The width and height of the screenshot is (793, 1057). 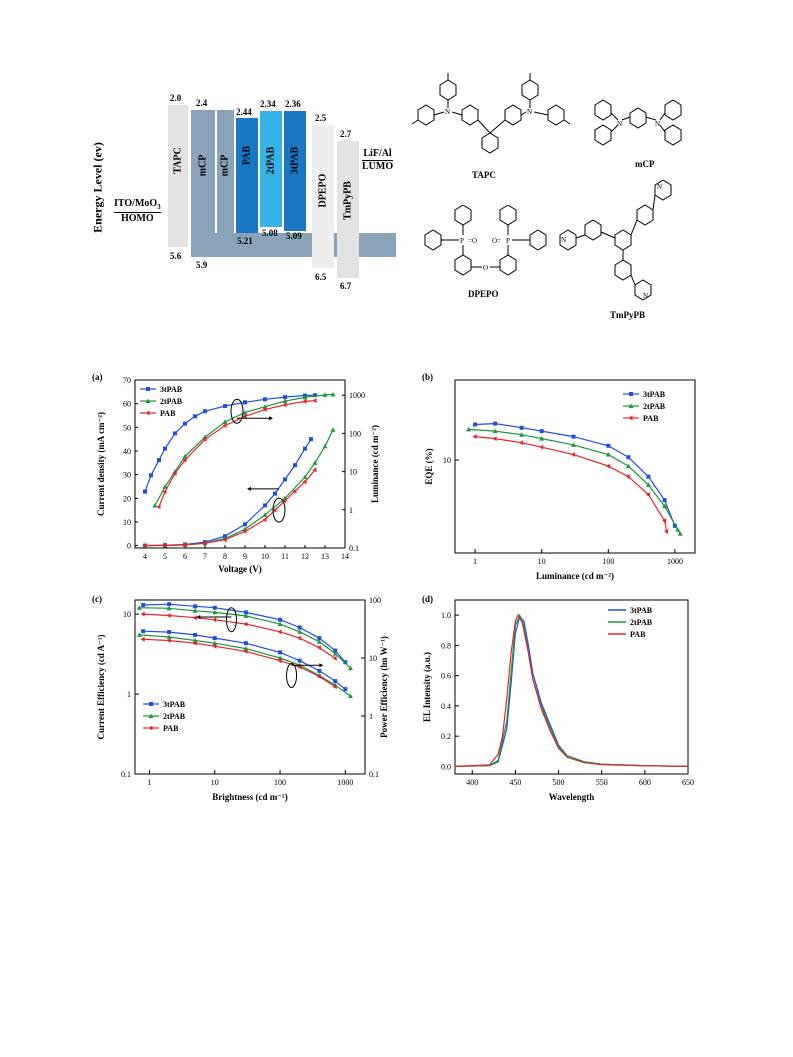 I want to click on current-density-line-PAB, so click(x=230, y=508).